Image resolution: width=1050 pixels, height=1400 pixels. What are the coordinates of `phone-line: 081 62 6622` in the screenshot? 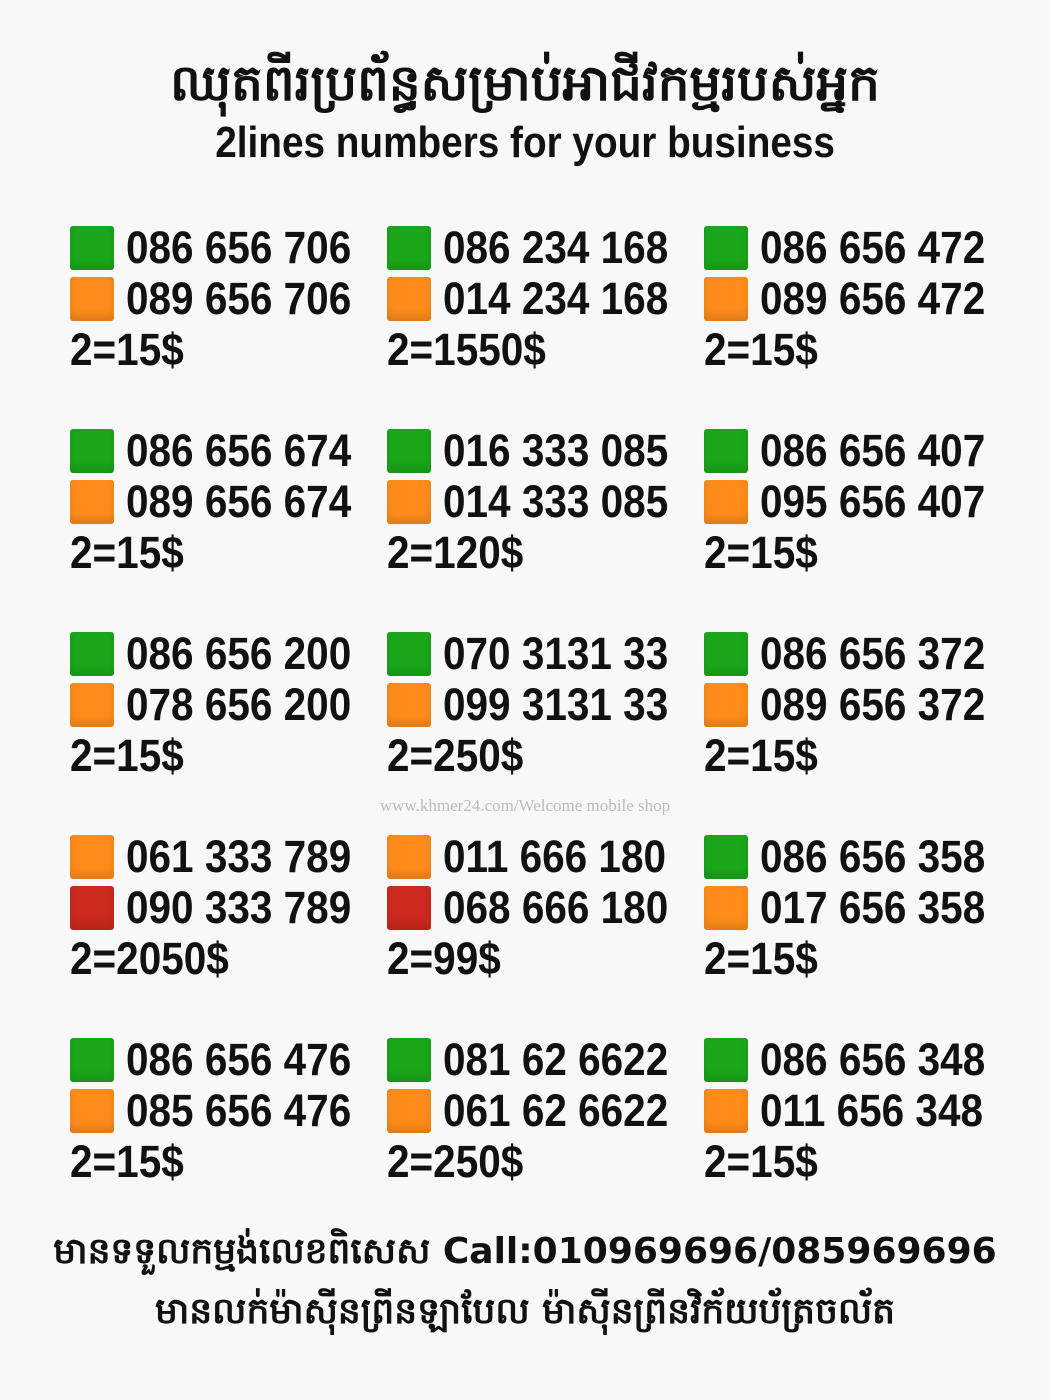 It's located at (545, 1059).